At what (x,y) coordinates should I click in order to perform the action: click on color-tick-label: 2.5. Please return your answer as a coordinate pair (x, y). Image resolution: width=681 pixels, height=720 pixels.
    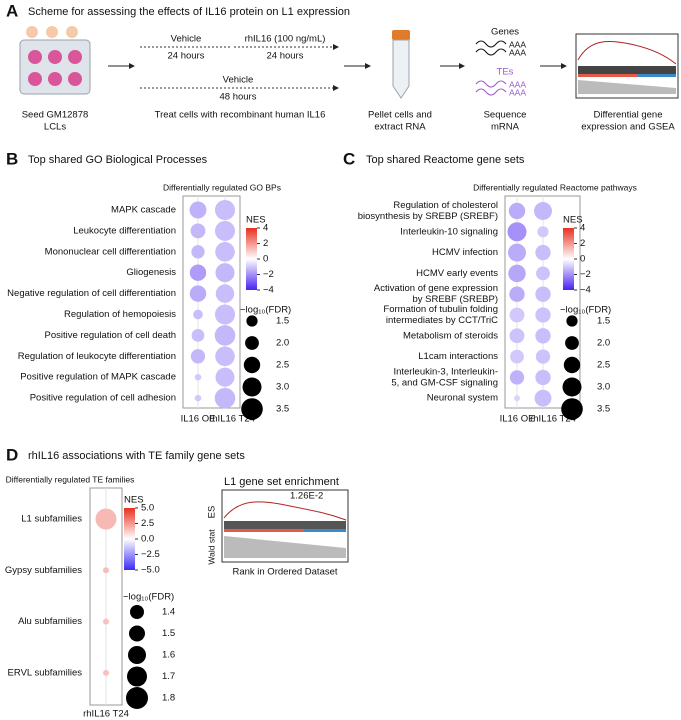
    Looking at the image, I should click on (147, 523).